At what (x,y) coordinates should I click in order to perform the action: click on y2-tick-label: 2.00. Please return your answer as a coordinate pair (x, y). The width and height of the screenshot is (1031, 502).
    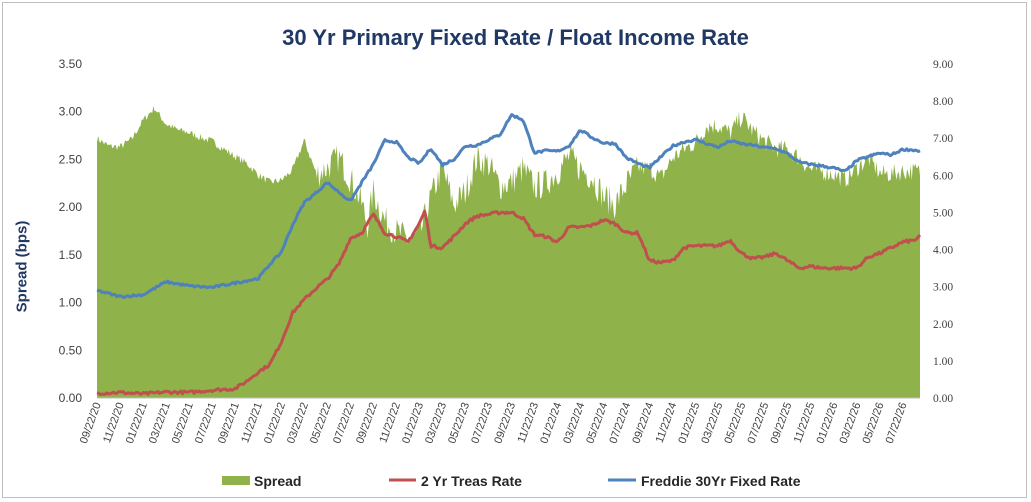
    Looking at the image, I should click on (943, 325).